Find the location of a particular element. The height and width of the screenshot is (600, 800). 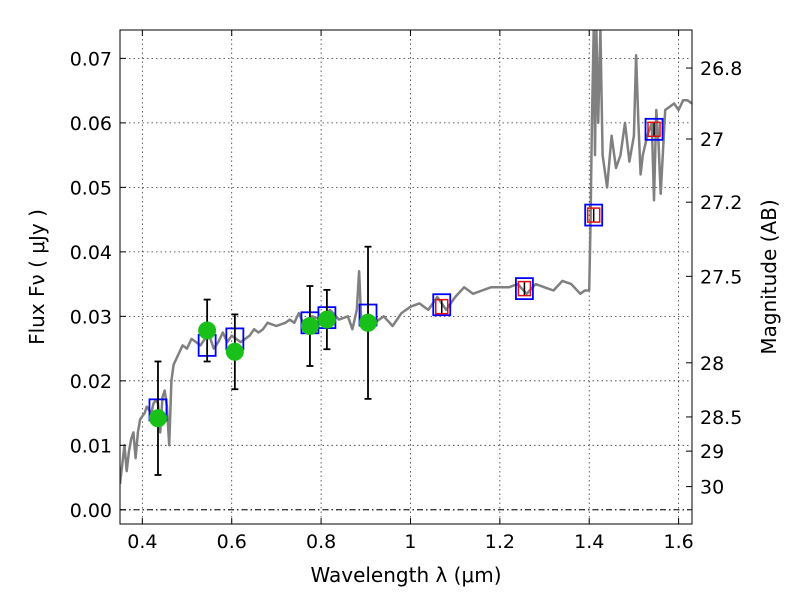

mag-tick-label: 30 is located at coordinates (712, 488).